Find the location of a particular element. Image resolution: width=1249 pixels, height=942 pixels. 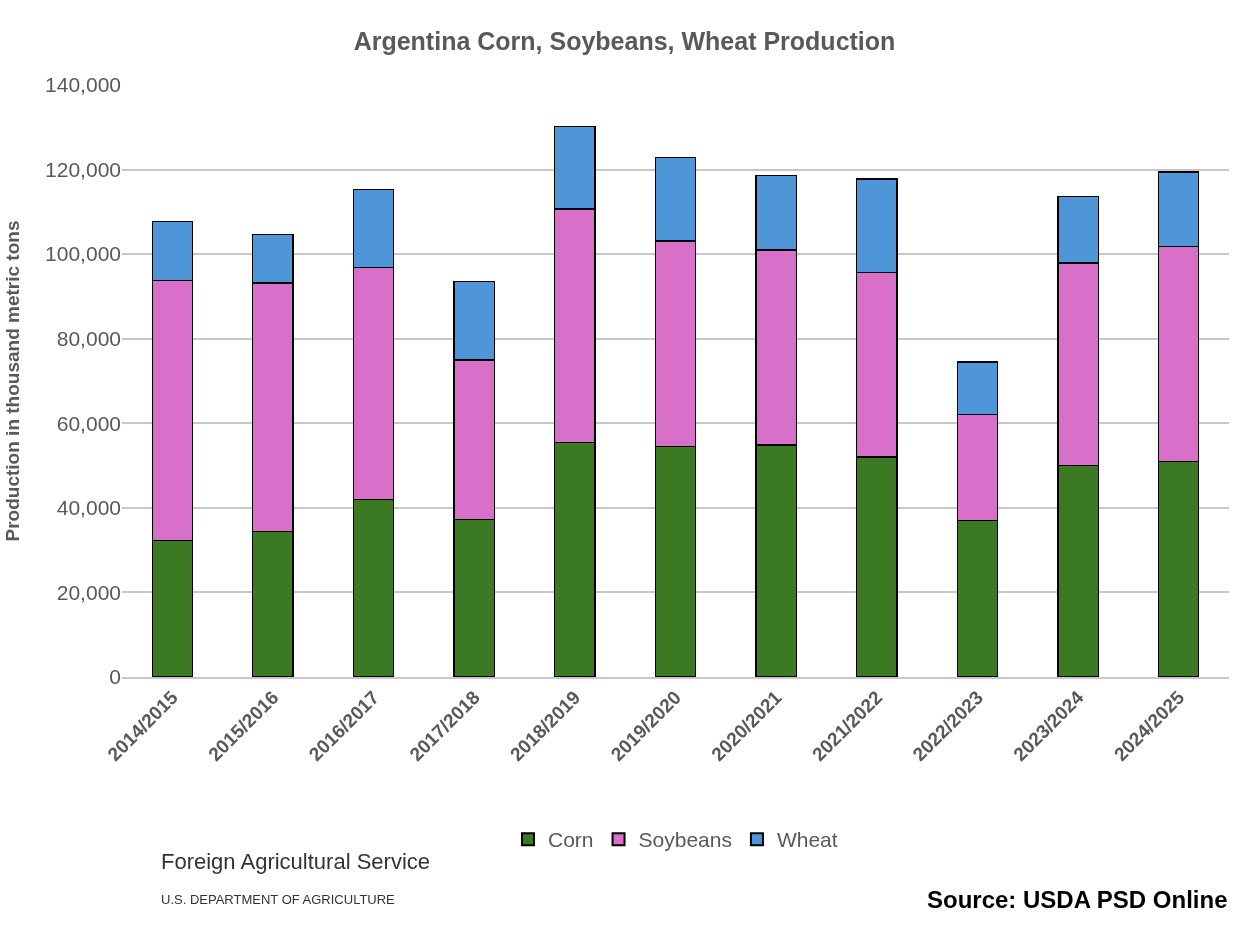

source-note: Source: USDA PSD Online is located at coordinates (1077, 899).